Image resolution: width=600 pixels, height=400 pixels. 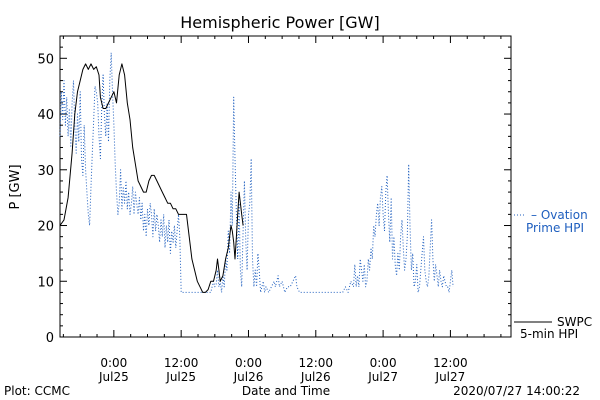 I want to click on y-tick-label: 20, so click(x=45, y=227).